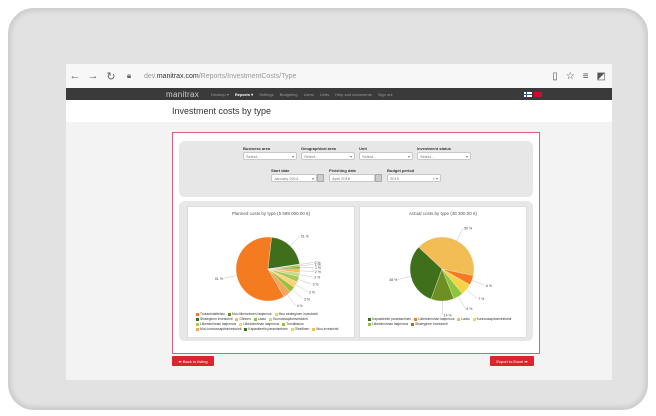  What do you see at coordinates (180, 361) in the screenshot?
I see `arrow-left-icon: ⬅` at bounding box center [180, 361].